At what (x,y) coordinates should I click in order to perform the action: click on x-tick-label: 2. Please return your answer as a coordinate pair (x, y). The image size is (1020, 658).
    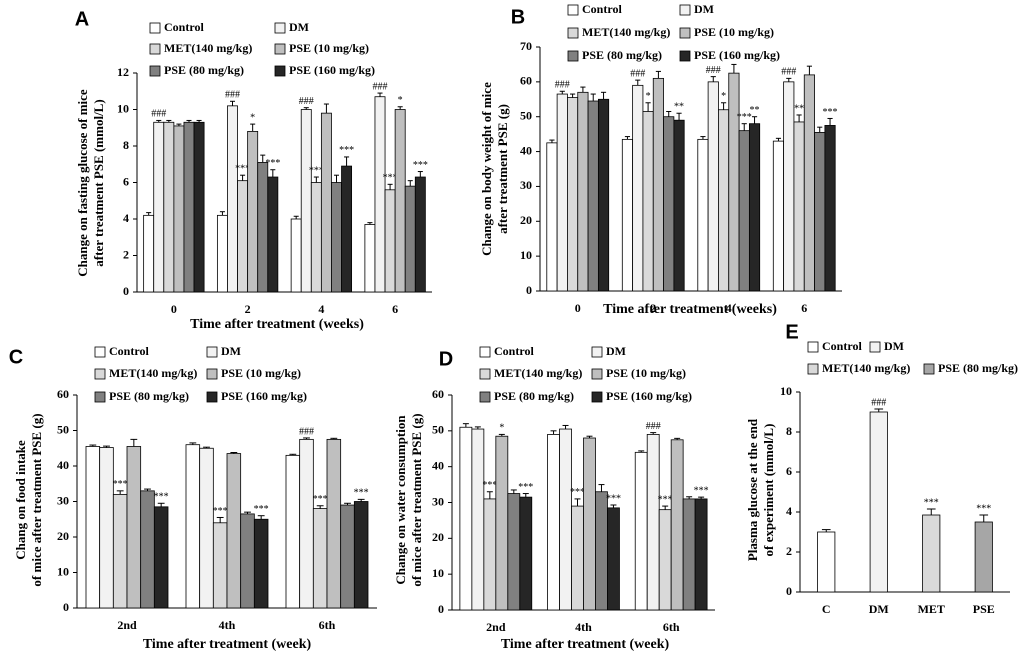
    Looking at the image, I should click on (248, 309).